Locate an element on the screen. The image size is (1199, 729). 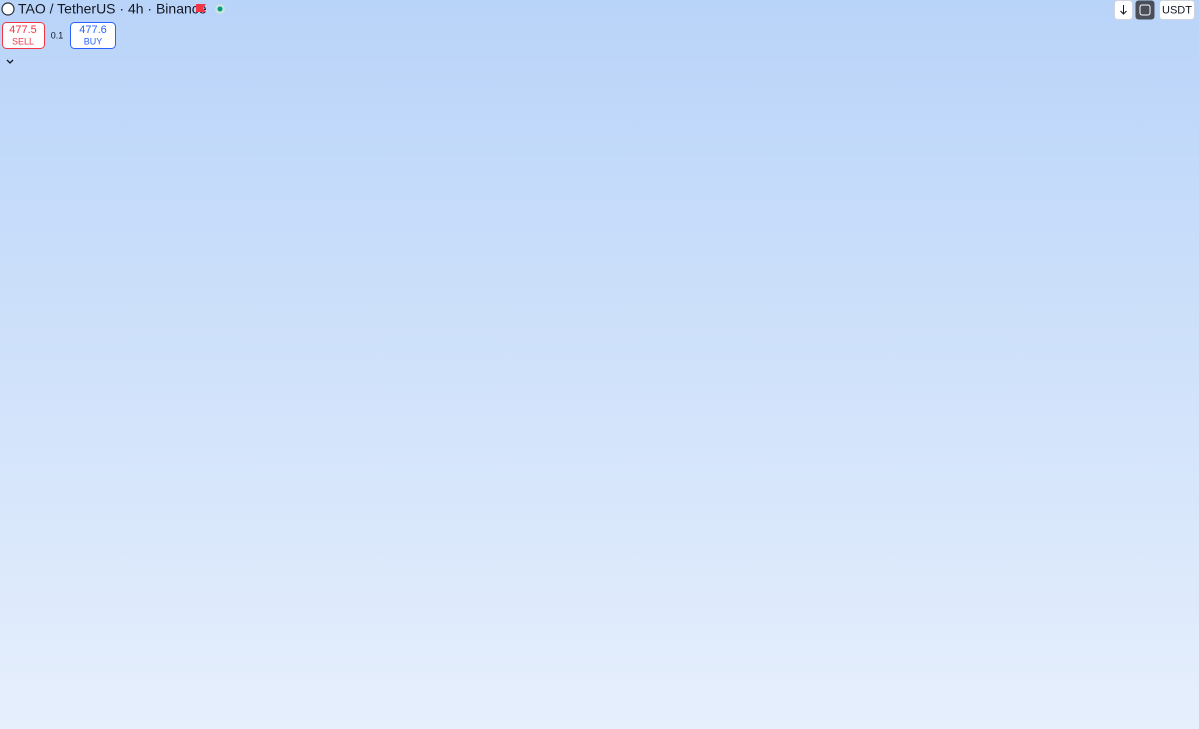
sell-label: SELL is located at coordinates (23, 41).